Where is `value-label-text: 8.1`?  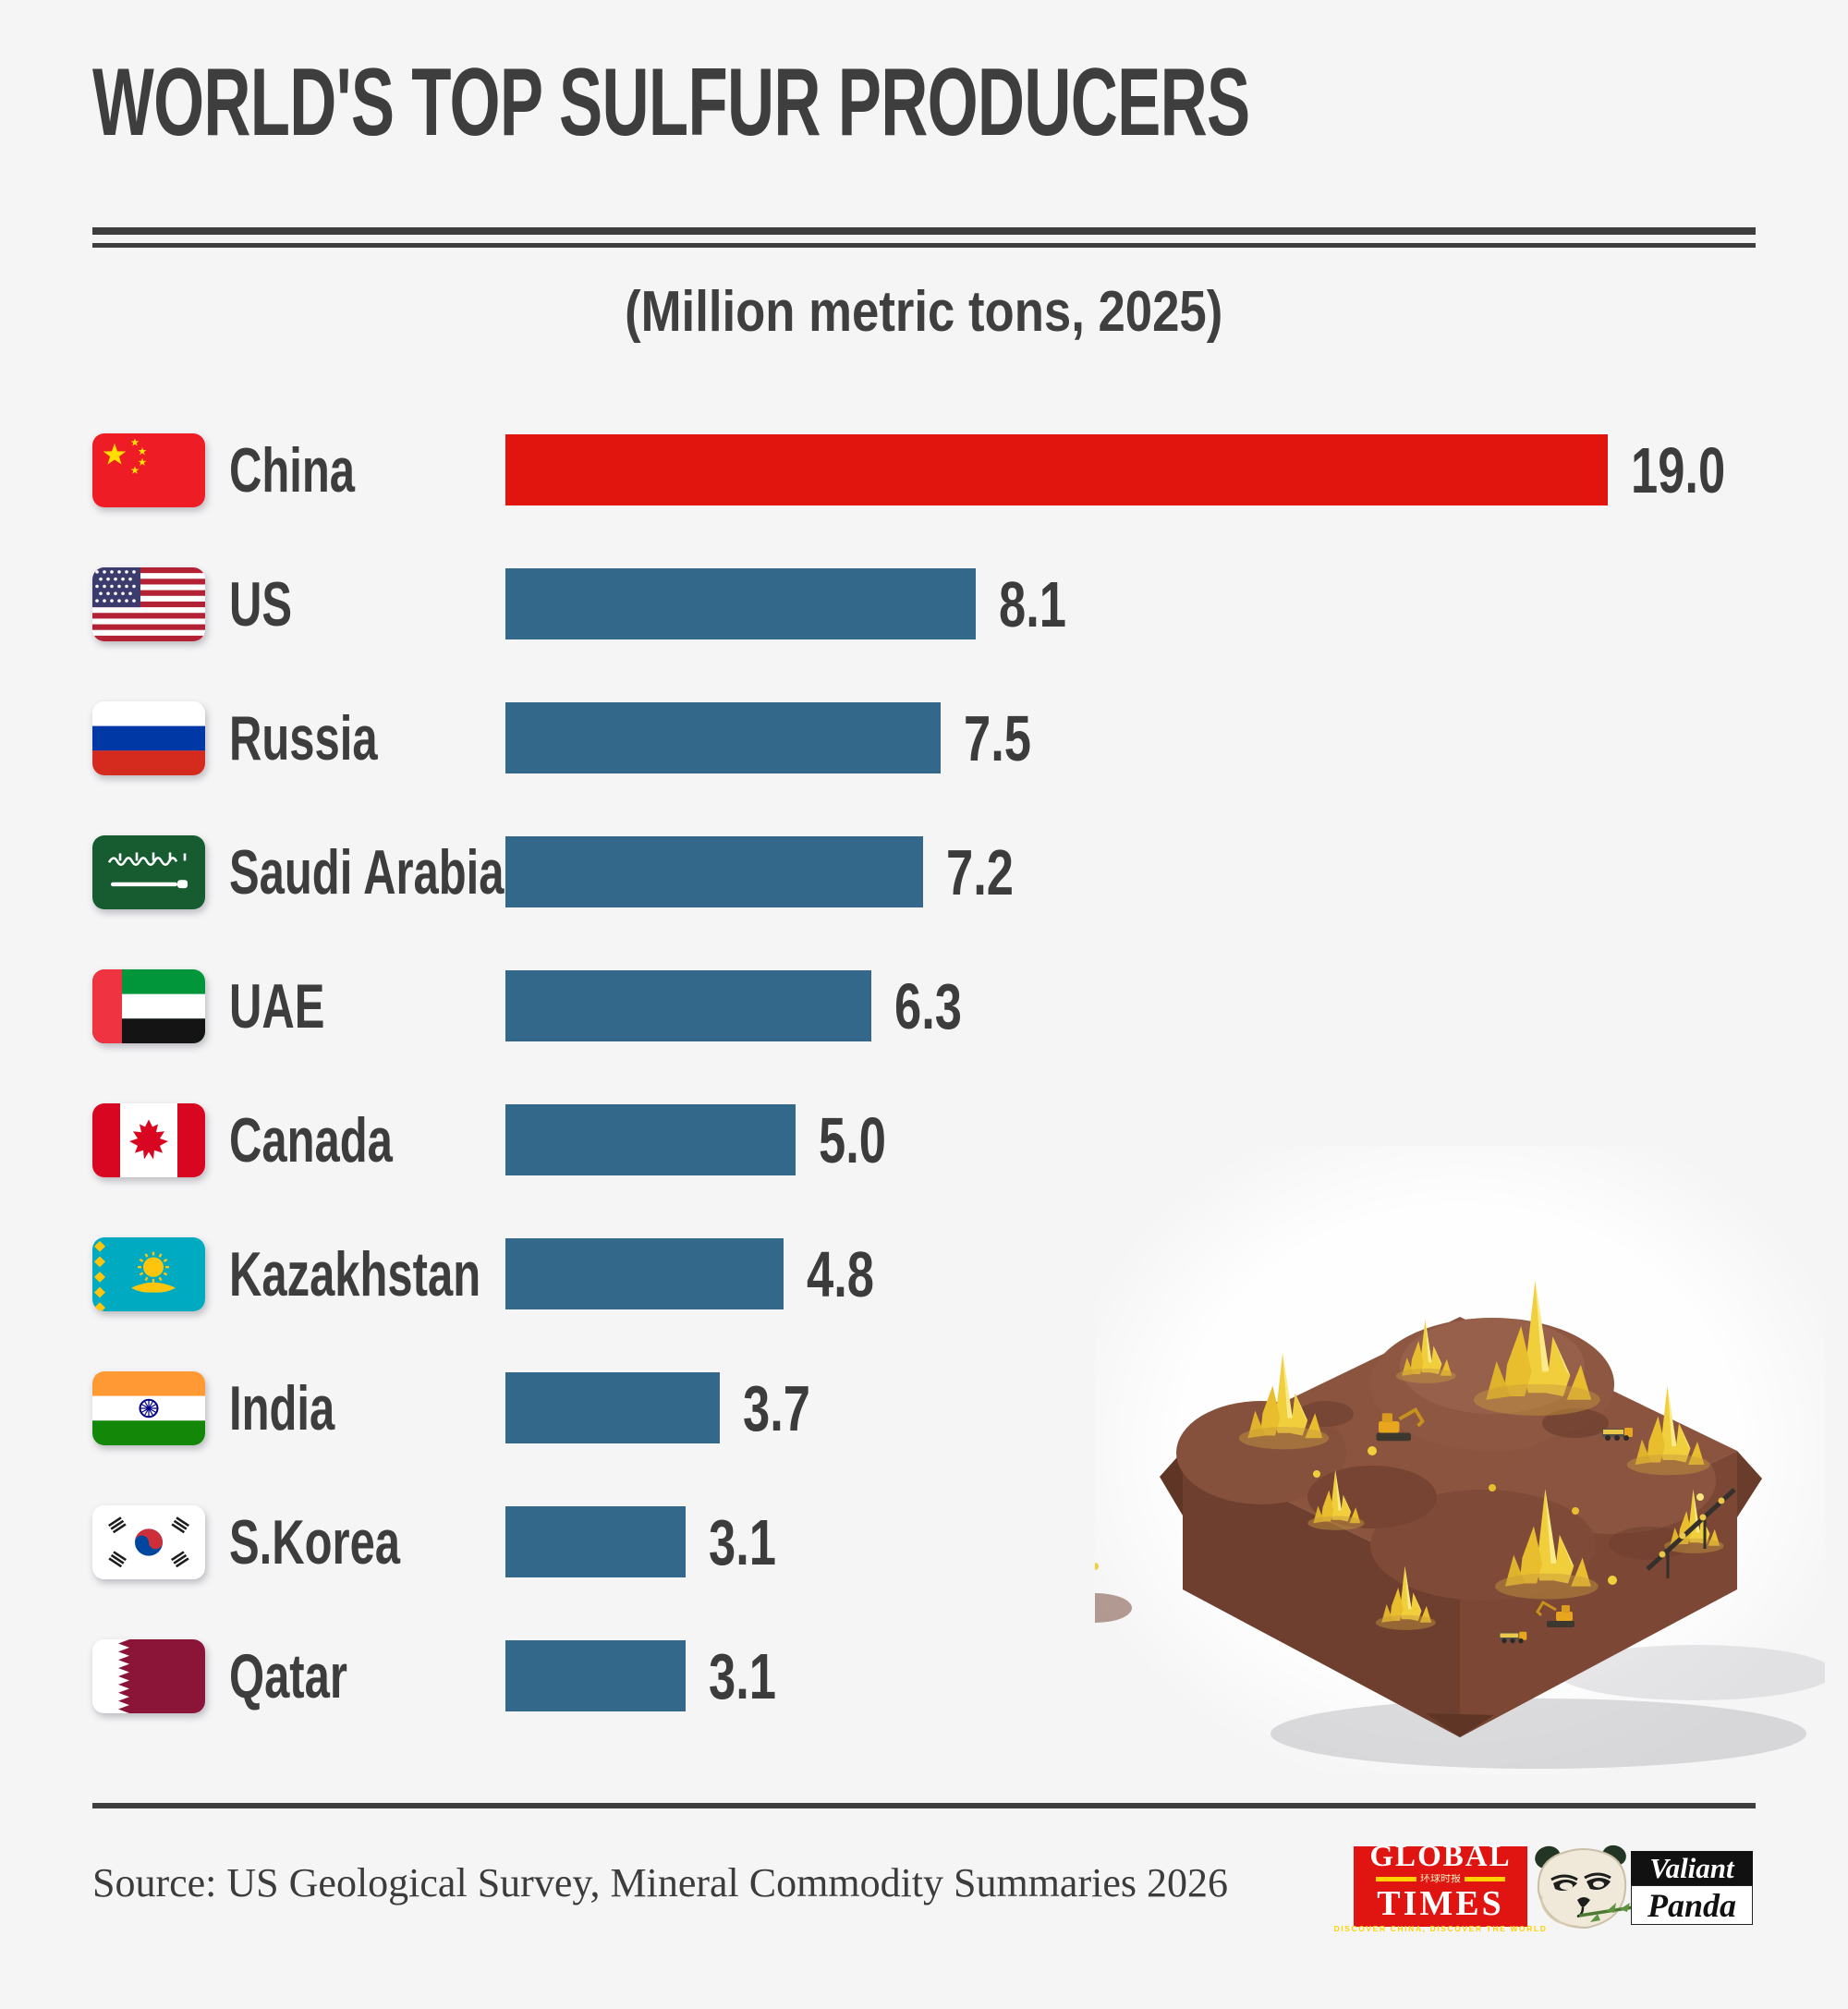 value-label-text: 8.1 is located at coordinates (1032, 603).